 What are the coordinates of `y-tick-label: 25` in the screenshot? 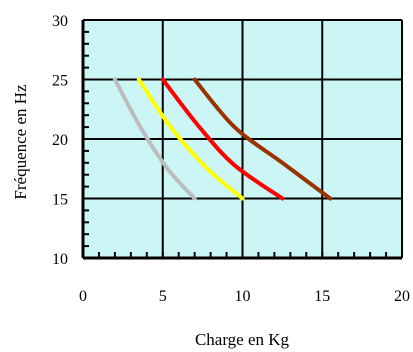 It's located at (60, 81).